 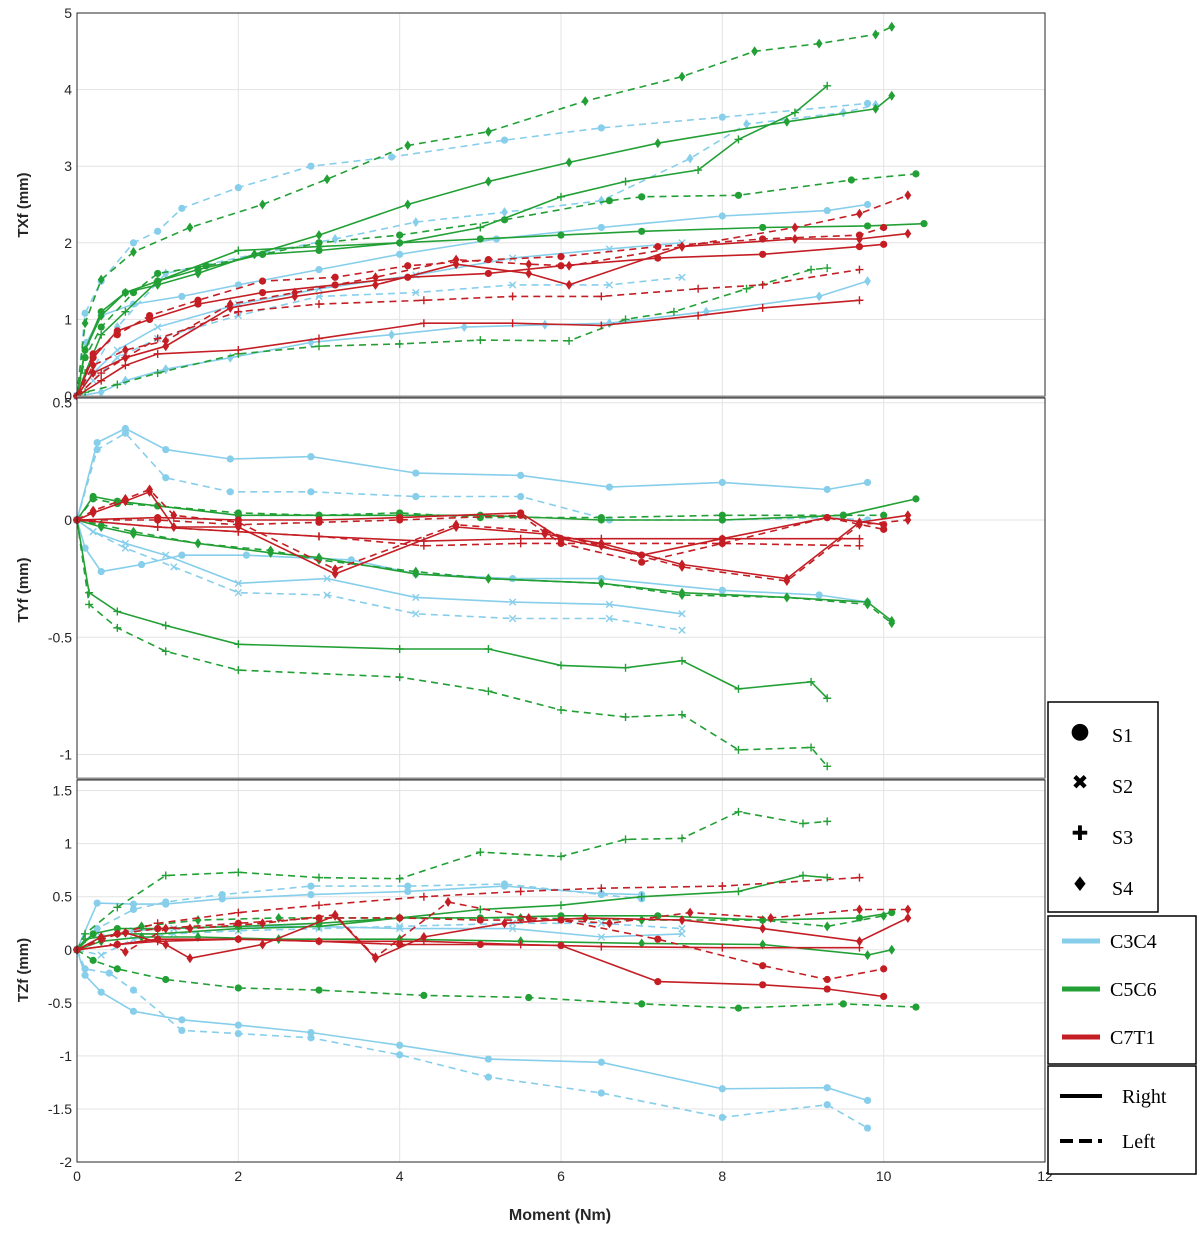 What do you see at coordinates (68, 243) in the screenshot?
I see `y-tick-label: 2` at bounding box center [68, 243].